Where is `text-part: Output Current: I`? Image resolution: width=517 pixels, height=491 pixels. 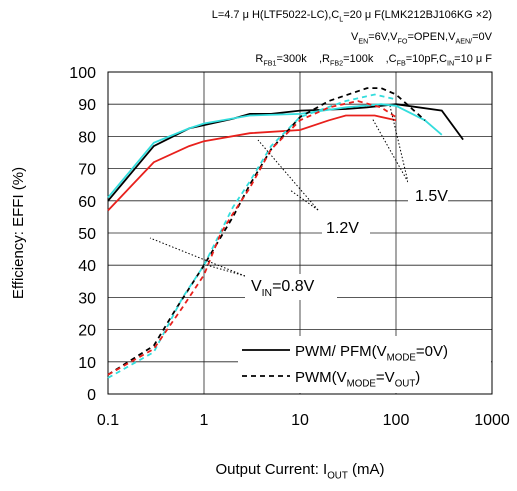
text-part: Output Current: I is located at coordinates (272, 469).